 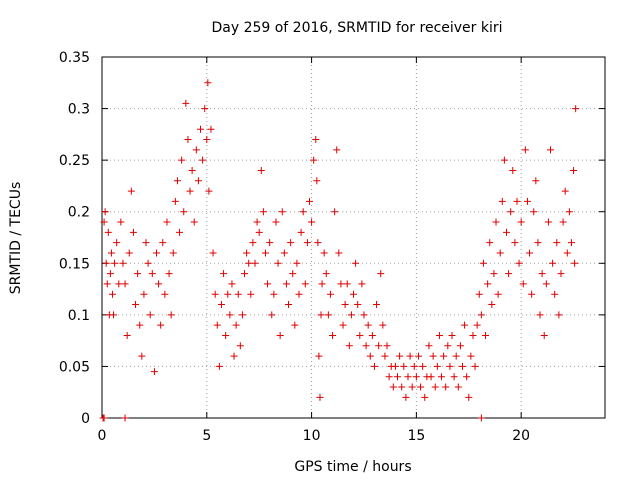 I want to click on y-tick-label: 0.35, so click(x=74, y=58).